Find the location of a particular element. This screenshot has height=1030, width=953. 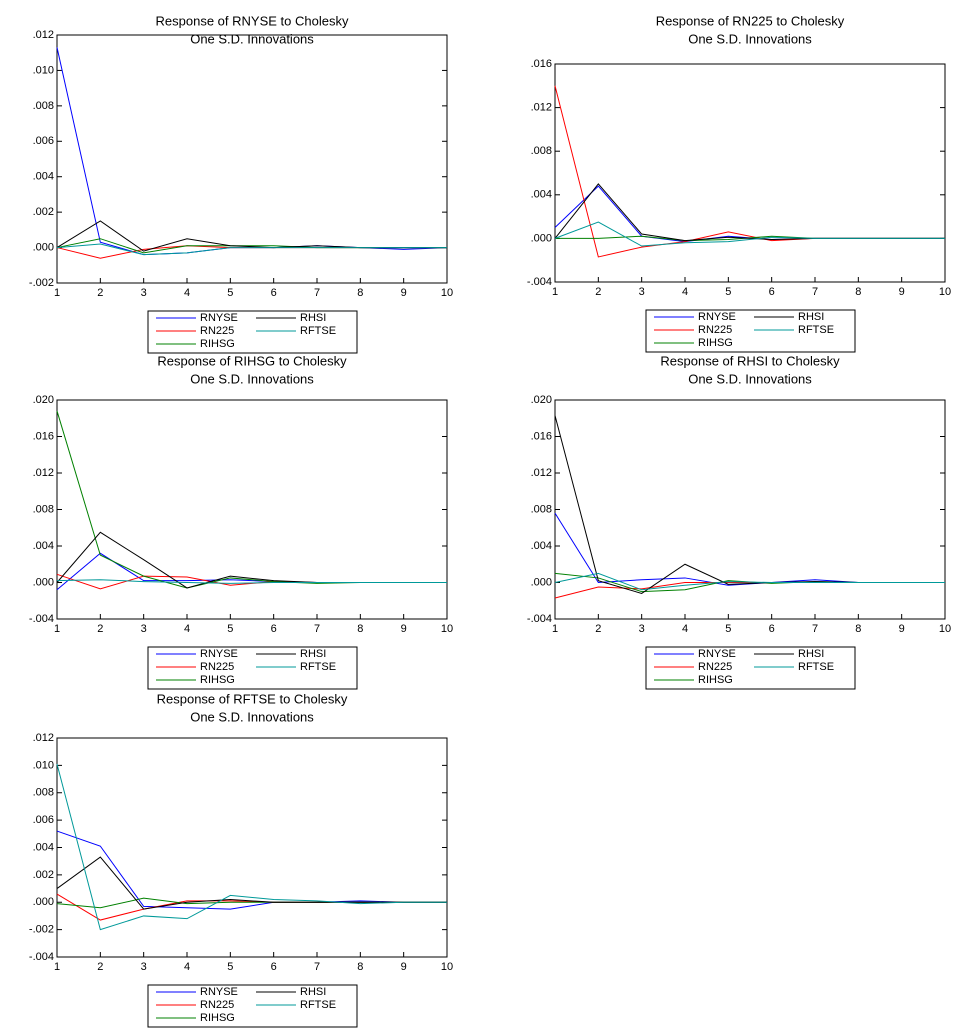

chart-title: Response of RIHSG to Cholesky is located at coordinates (252, 360).